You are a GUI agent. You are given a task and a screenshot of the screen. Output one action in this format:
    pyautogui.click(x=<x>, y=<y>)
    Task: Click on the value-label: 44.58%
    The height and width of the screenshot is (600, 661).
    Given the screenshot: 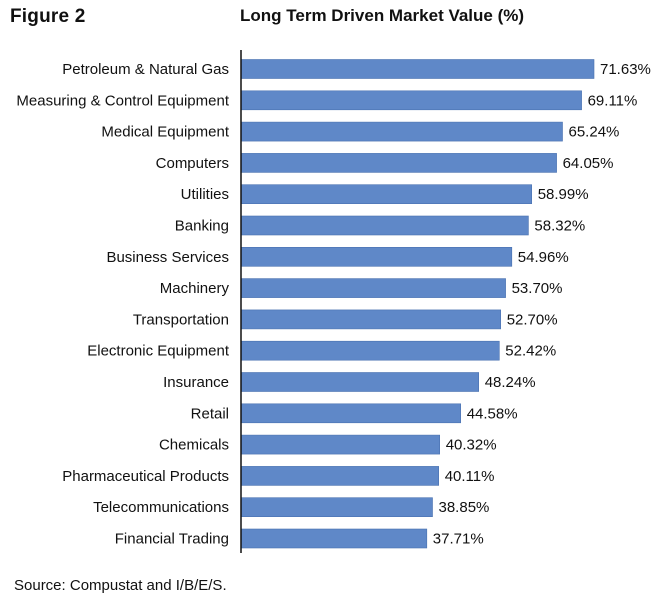 What is the action you would take?
    pyautogui.click(x=492, y=413)
    